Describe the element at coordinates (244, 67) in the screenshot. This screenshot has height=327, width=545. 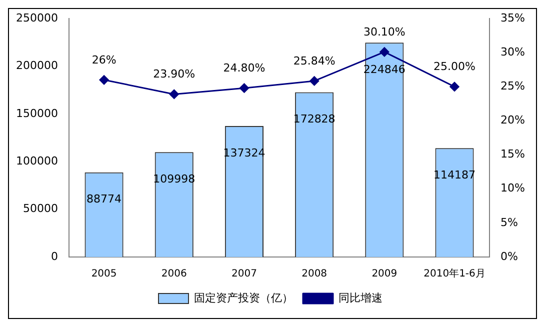
I see `data-label: 24.80%` at that location.